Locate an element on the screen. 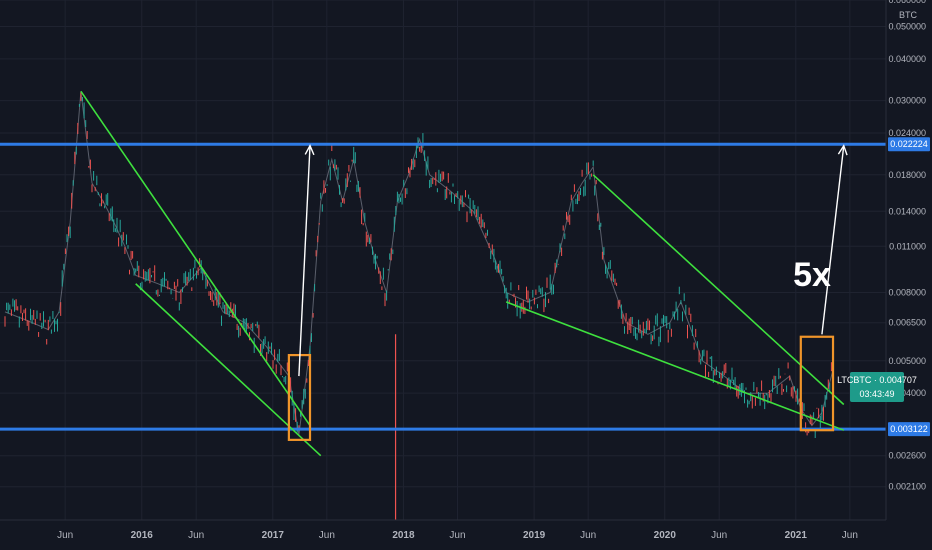 The height and width of the screenshot is (550, 932). y-tick-label: 0.030000 is located at coordinates (907, 101).